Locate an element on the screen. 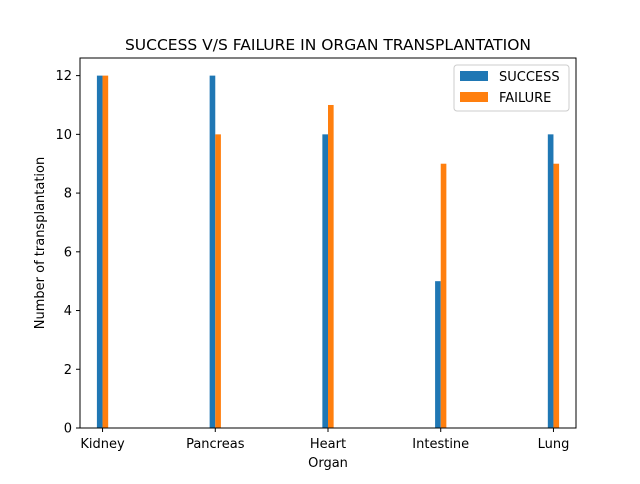  bar-success-lung is located at coordinates (550, 281).